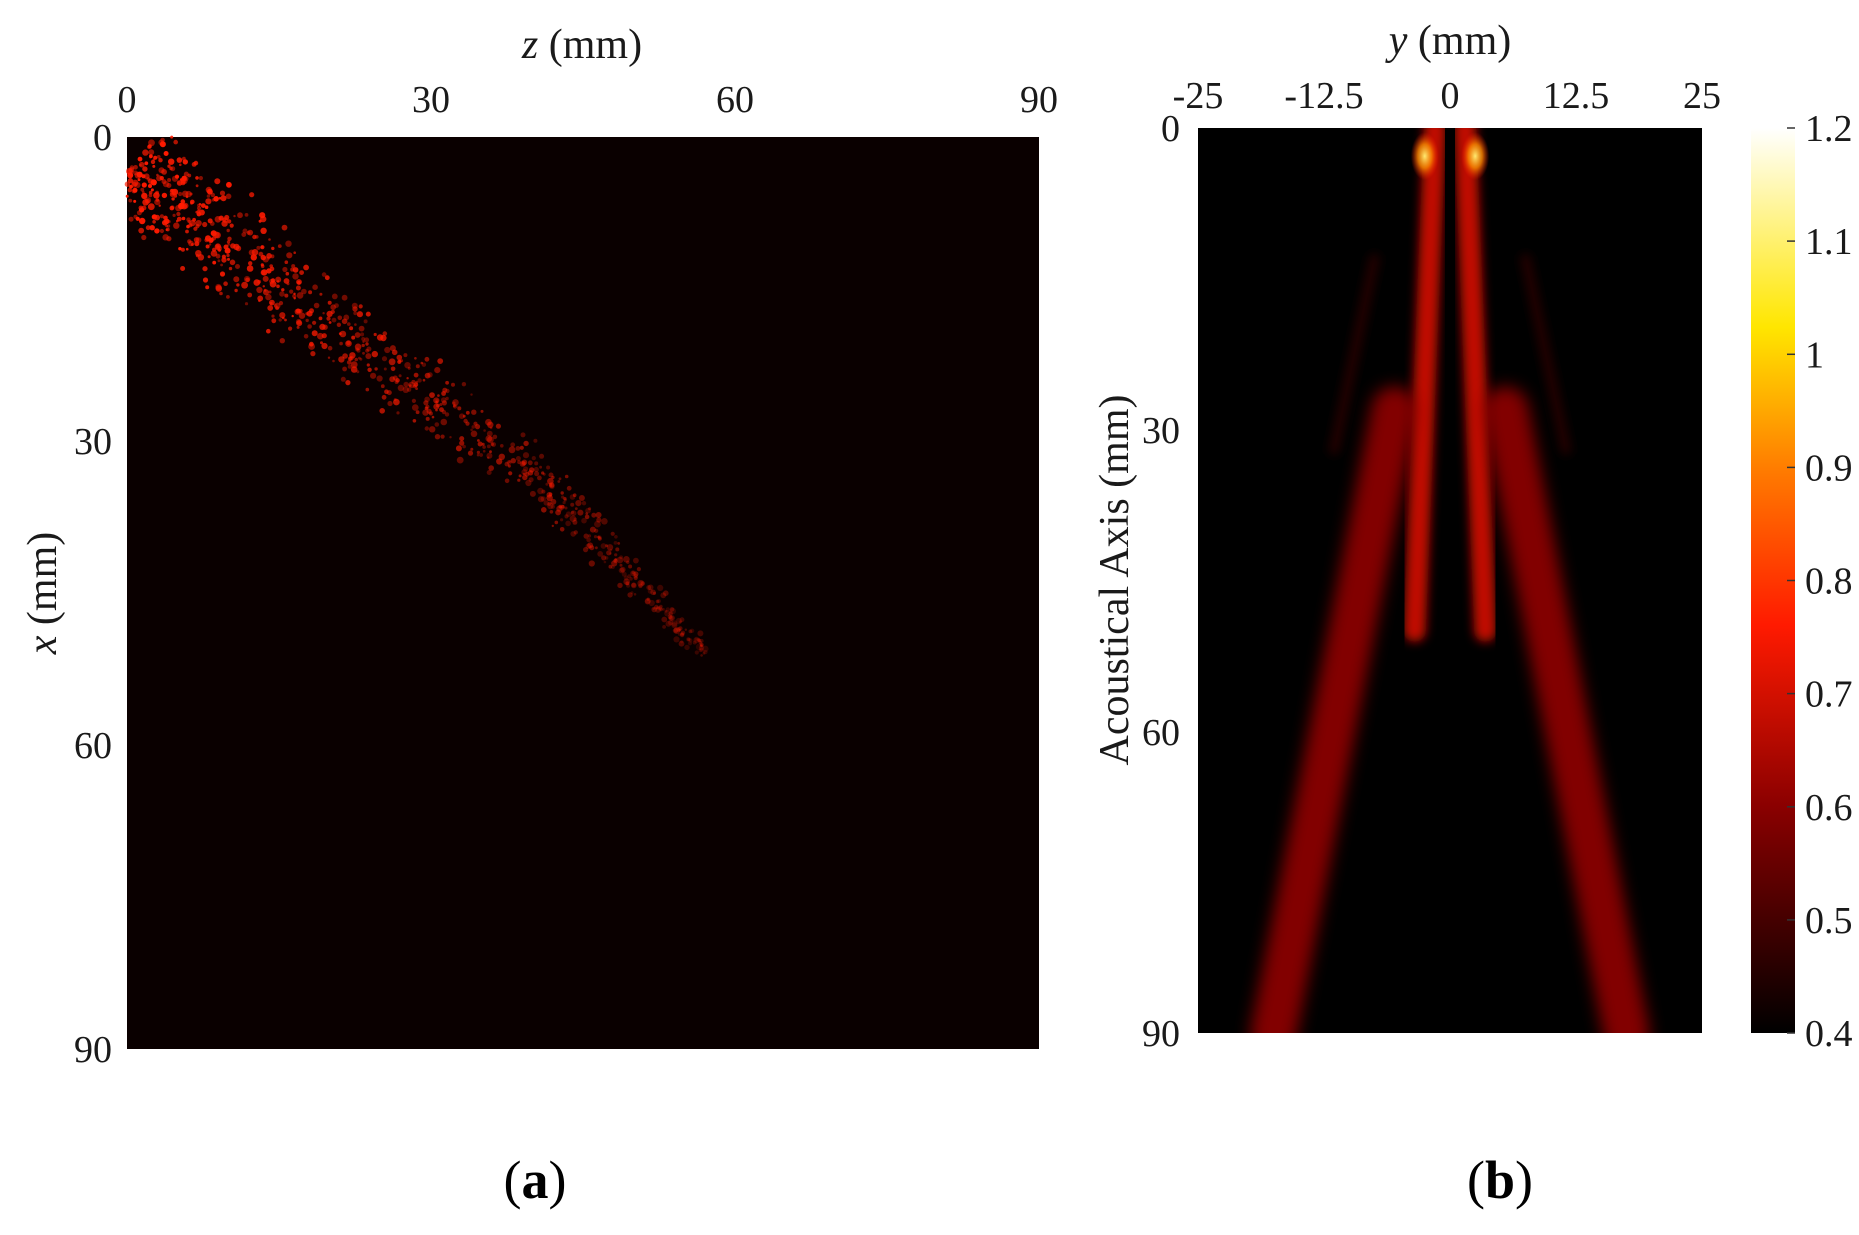 This screenshot has height=1235, width=1859. I want to click on panel-label-a: (a), so click(535, 1180).